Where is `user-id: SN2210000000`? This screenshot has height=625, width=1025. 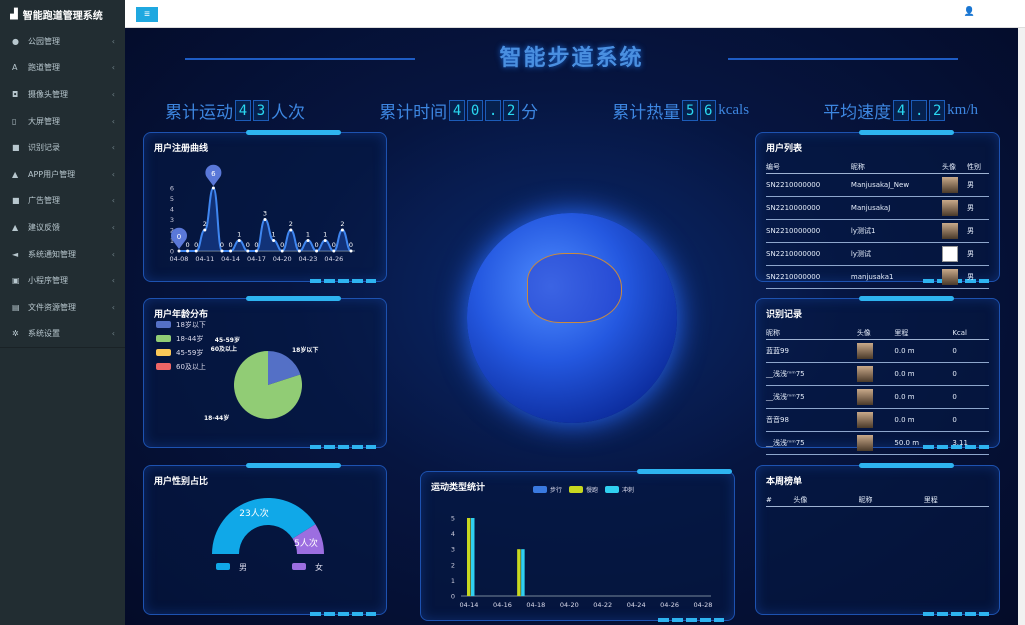 user-id: SN2210000000 is located at coordinates (808, 231).